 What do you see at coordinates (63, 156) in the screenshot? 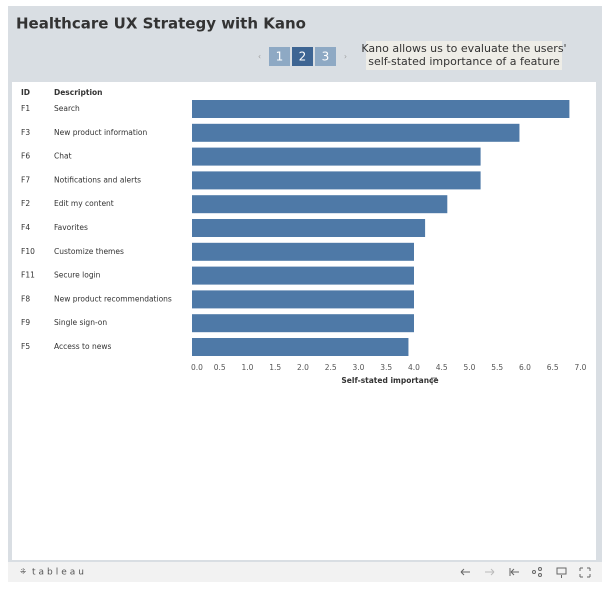
I see `row-description: Chat` at bounding box center [63, 156].